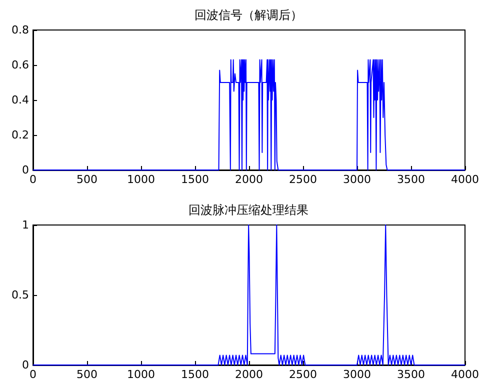 This screenshot has width=497, height=390. What do you see at coordinates (20, 30) in the screenshot?
I see `y-tick-label: 0.8` at bounding box center [20, 30].